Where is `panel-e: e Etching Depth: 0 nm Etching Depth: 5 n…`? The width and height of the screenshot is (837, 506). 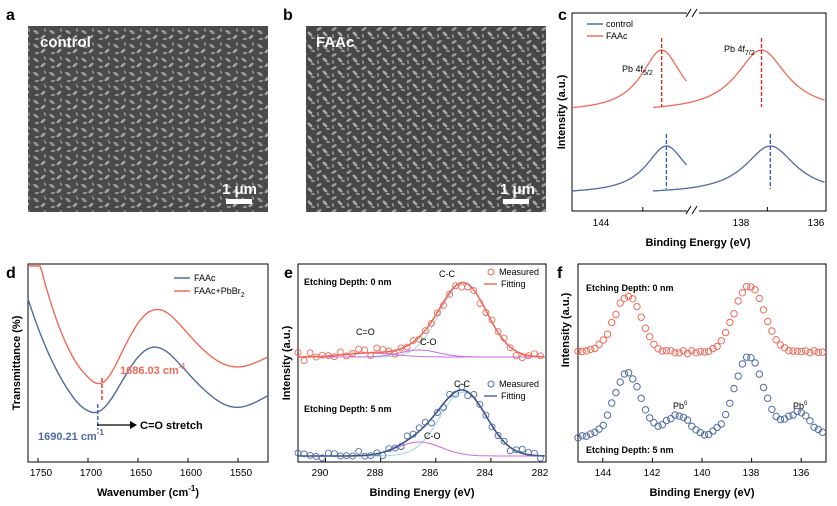 panel-e: e Etching Depth: 0 nm Etching Depth: 5 n… is located at coordinates (415, 381).